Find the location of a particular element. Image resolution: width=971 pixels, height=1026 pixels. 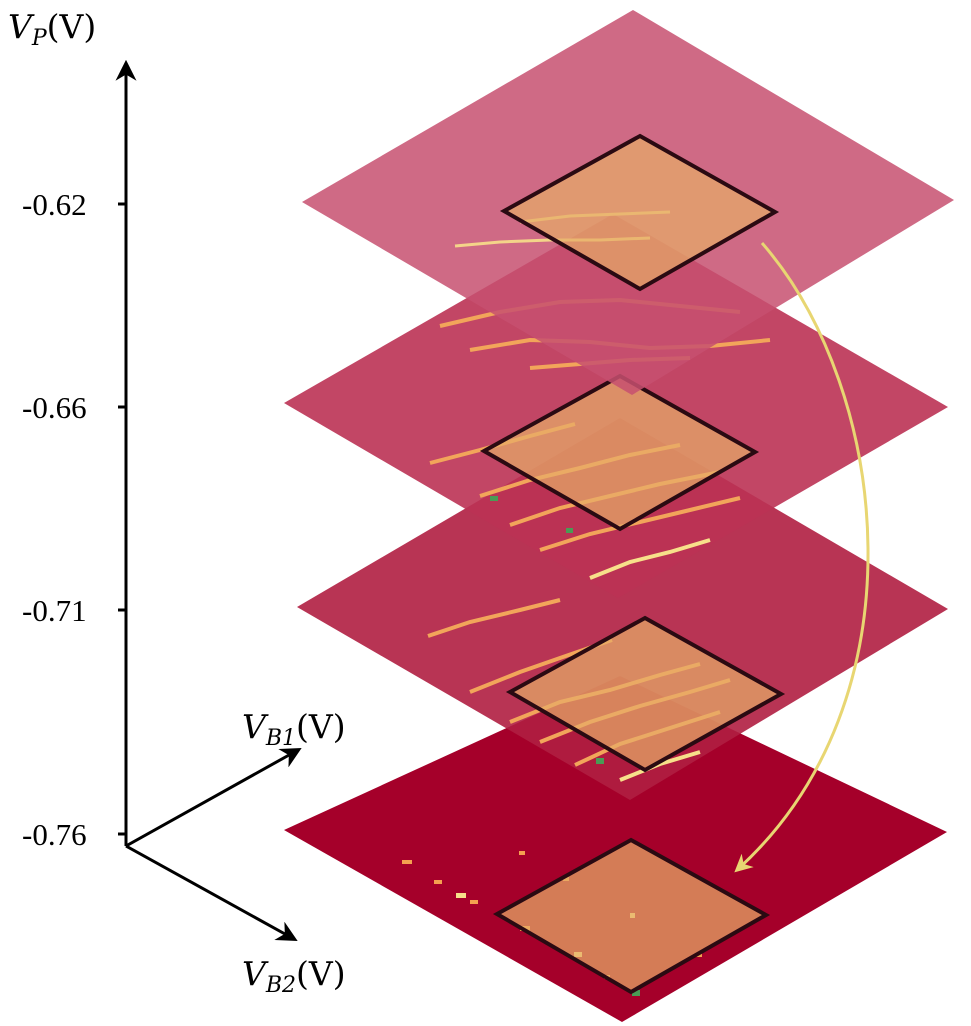

curved-arrow is located at coordinates (802, 557).